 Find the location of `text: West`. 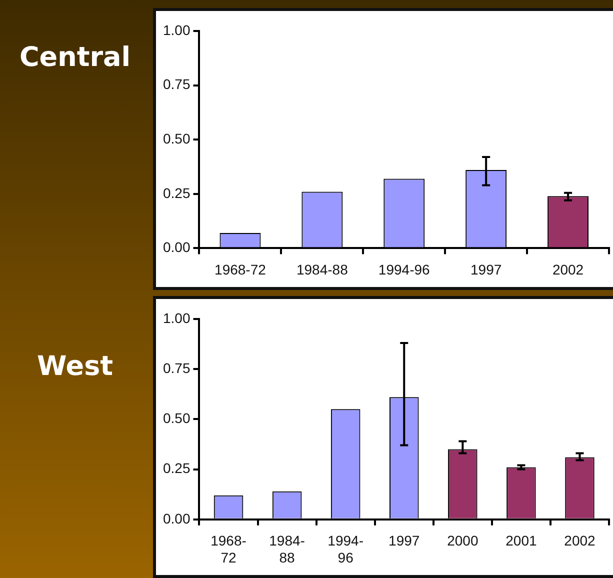

text: West is located at coordinates (75, 366).